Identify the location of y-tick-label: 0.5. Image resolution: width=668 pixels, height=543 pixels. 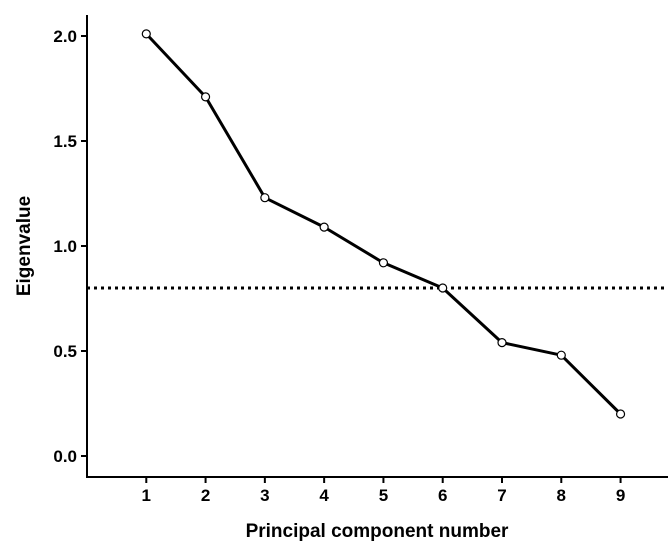
(65, 351).